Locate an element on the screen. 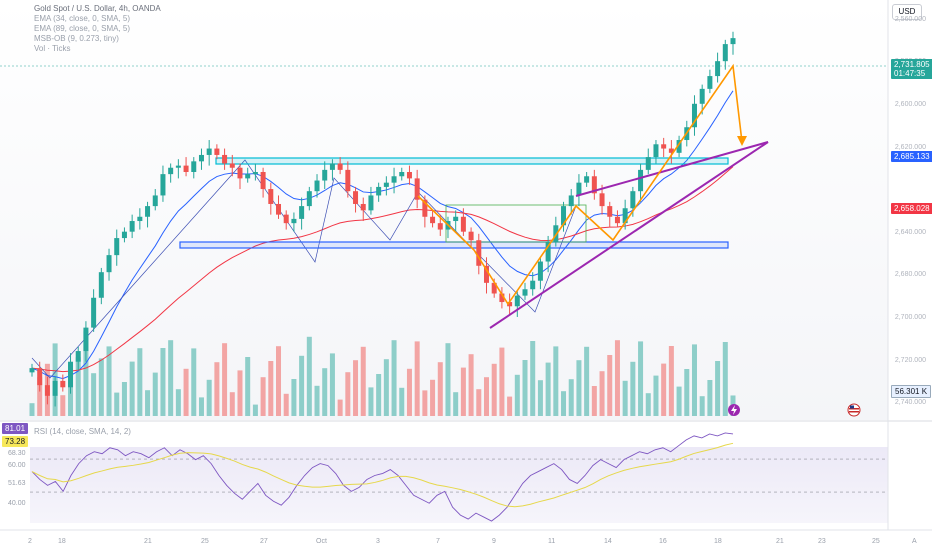  legend-title: Gold Spot / U.S. Dollar, 4h, OANDA is located at coordinates (97, 8).